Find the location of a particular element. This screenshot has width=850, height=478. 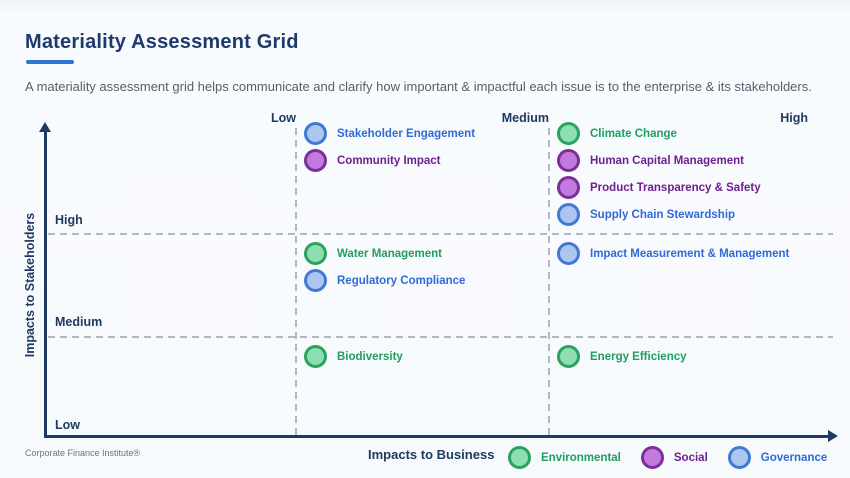

grid-cell-lowmedium-high: Stakeholder Engagement Community Impact is located at coordinates (389, 149).